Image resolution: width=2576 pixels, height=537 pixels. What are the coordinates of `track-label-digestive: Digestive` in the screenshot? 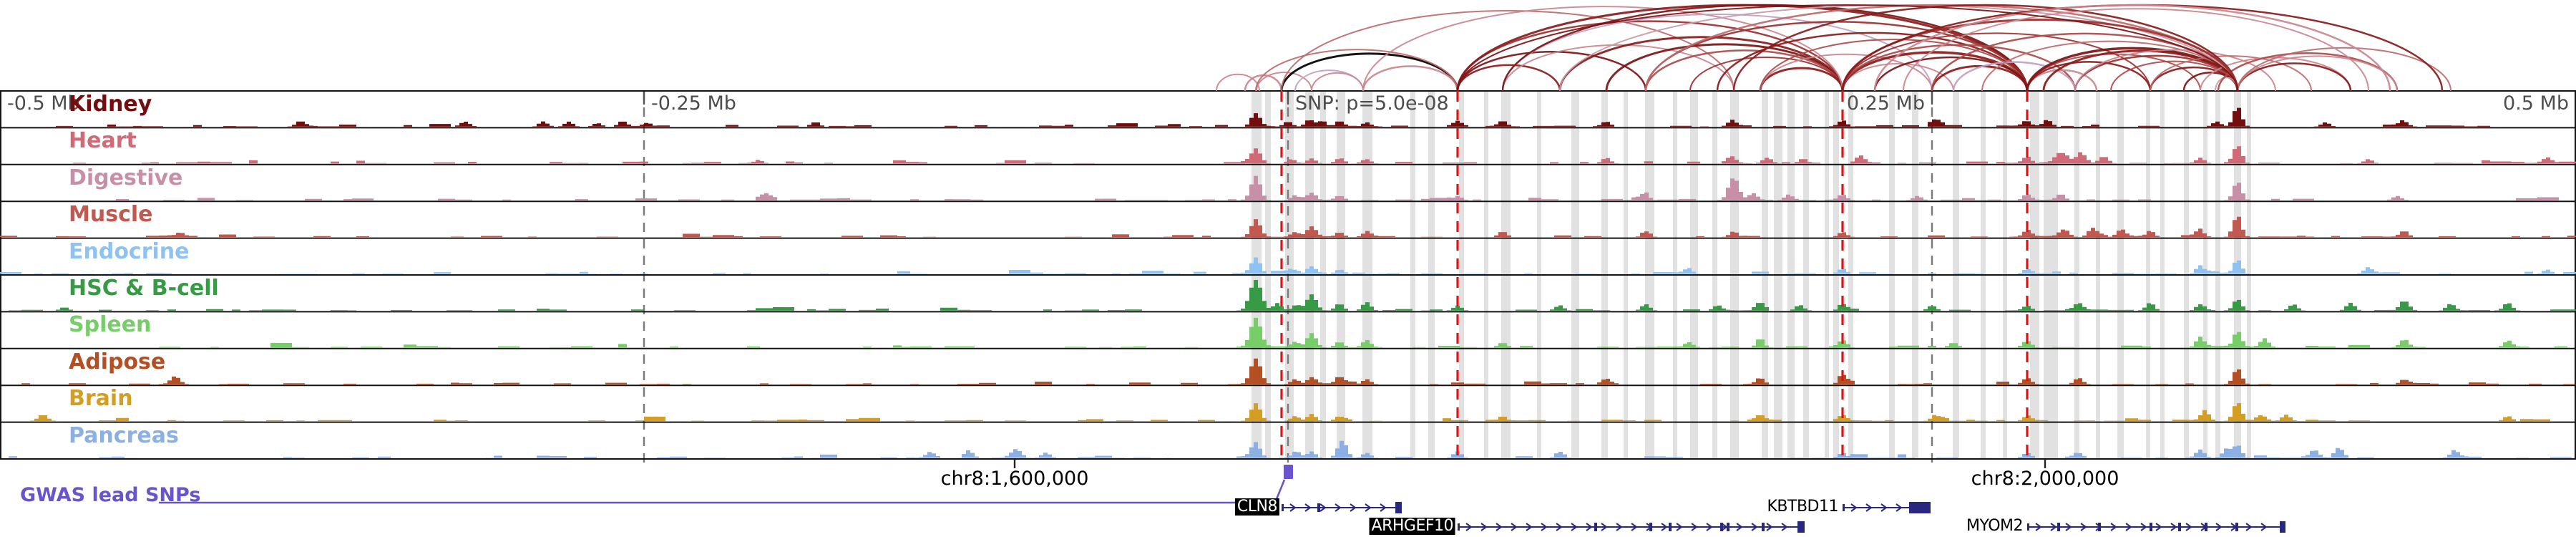 It's located at (126, 177).